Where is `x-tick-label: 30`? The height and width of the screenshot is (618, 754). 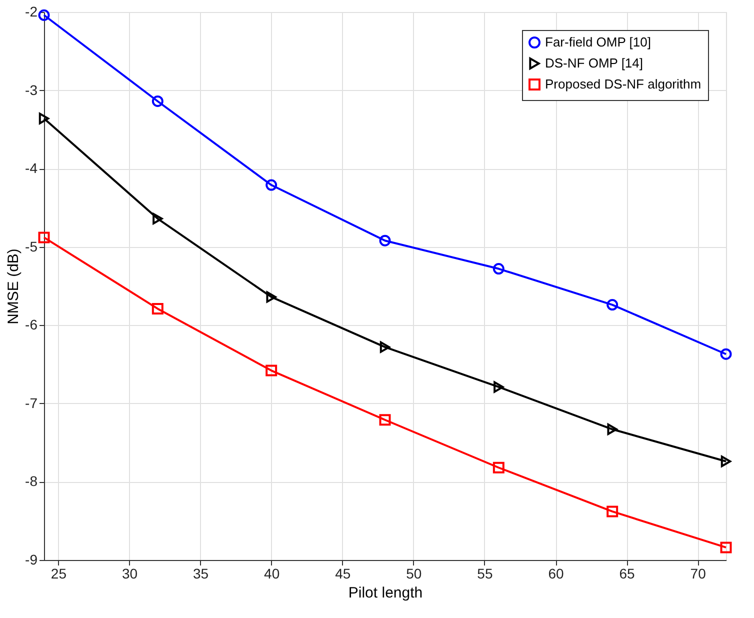 x-tick-label: 30 is located at coordinates (130, 574).